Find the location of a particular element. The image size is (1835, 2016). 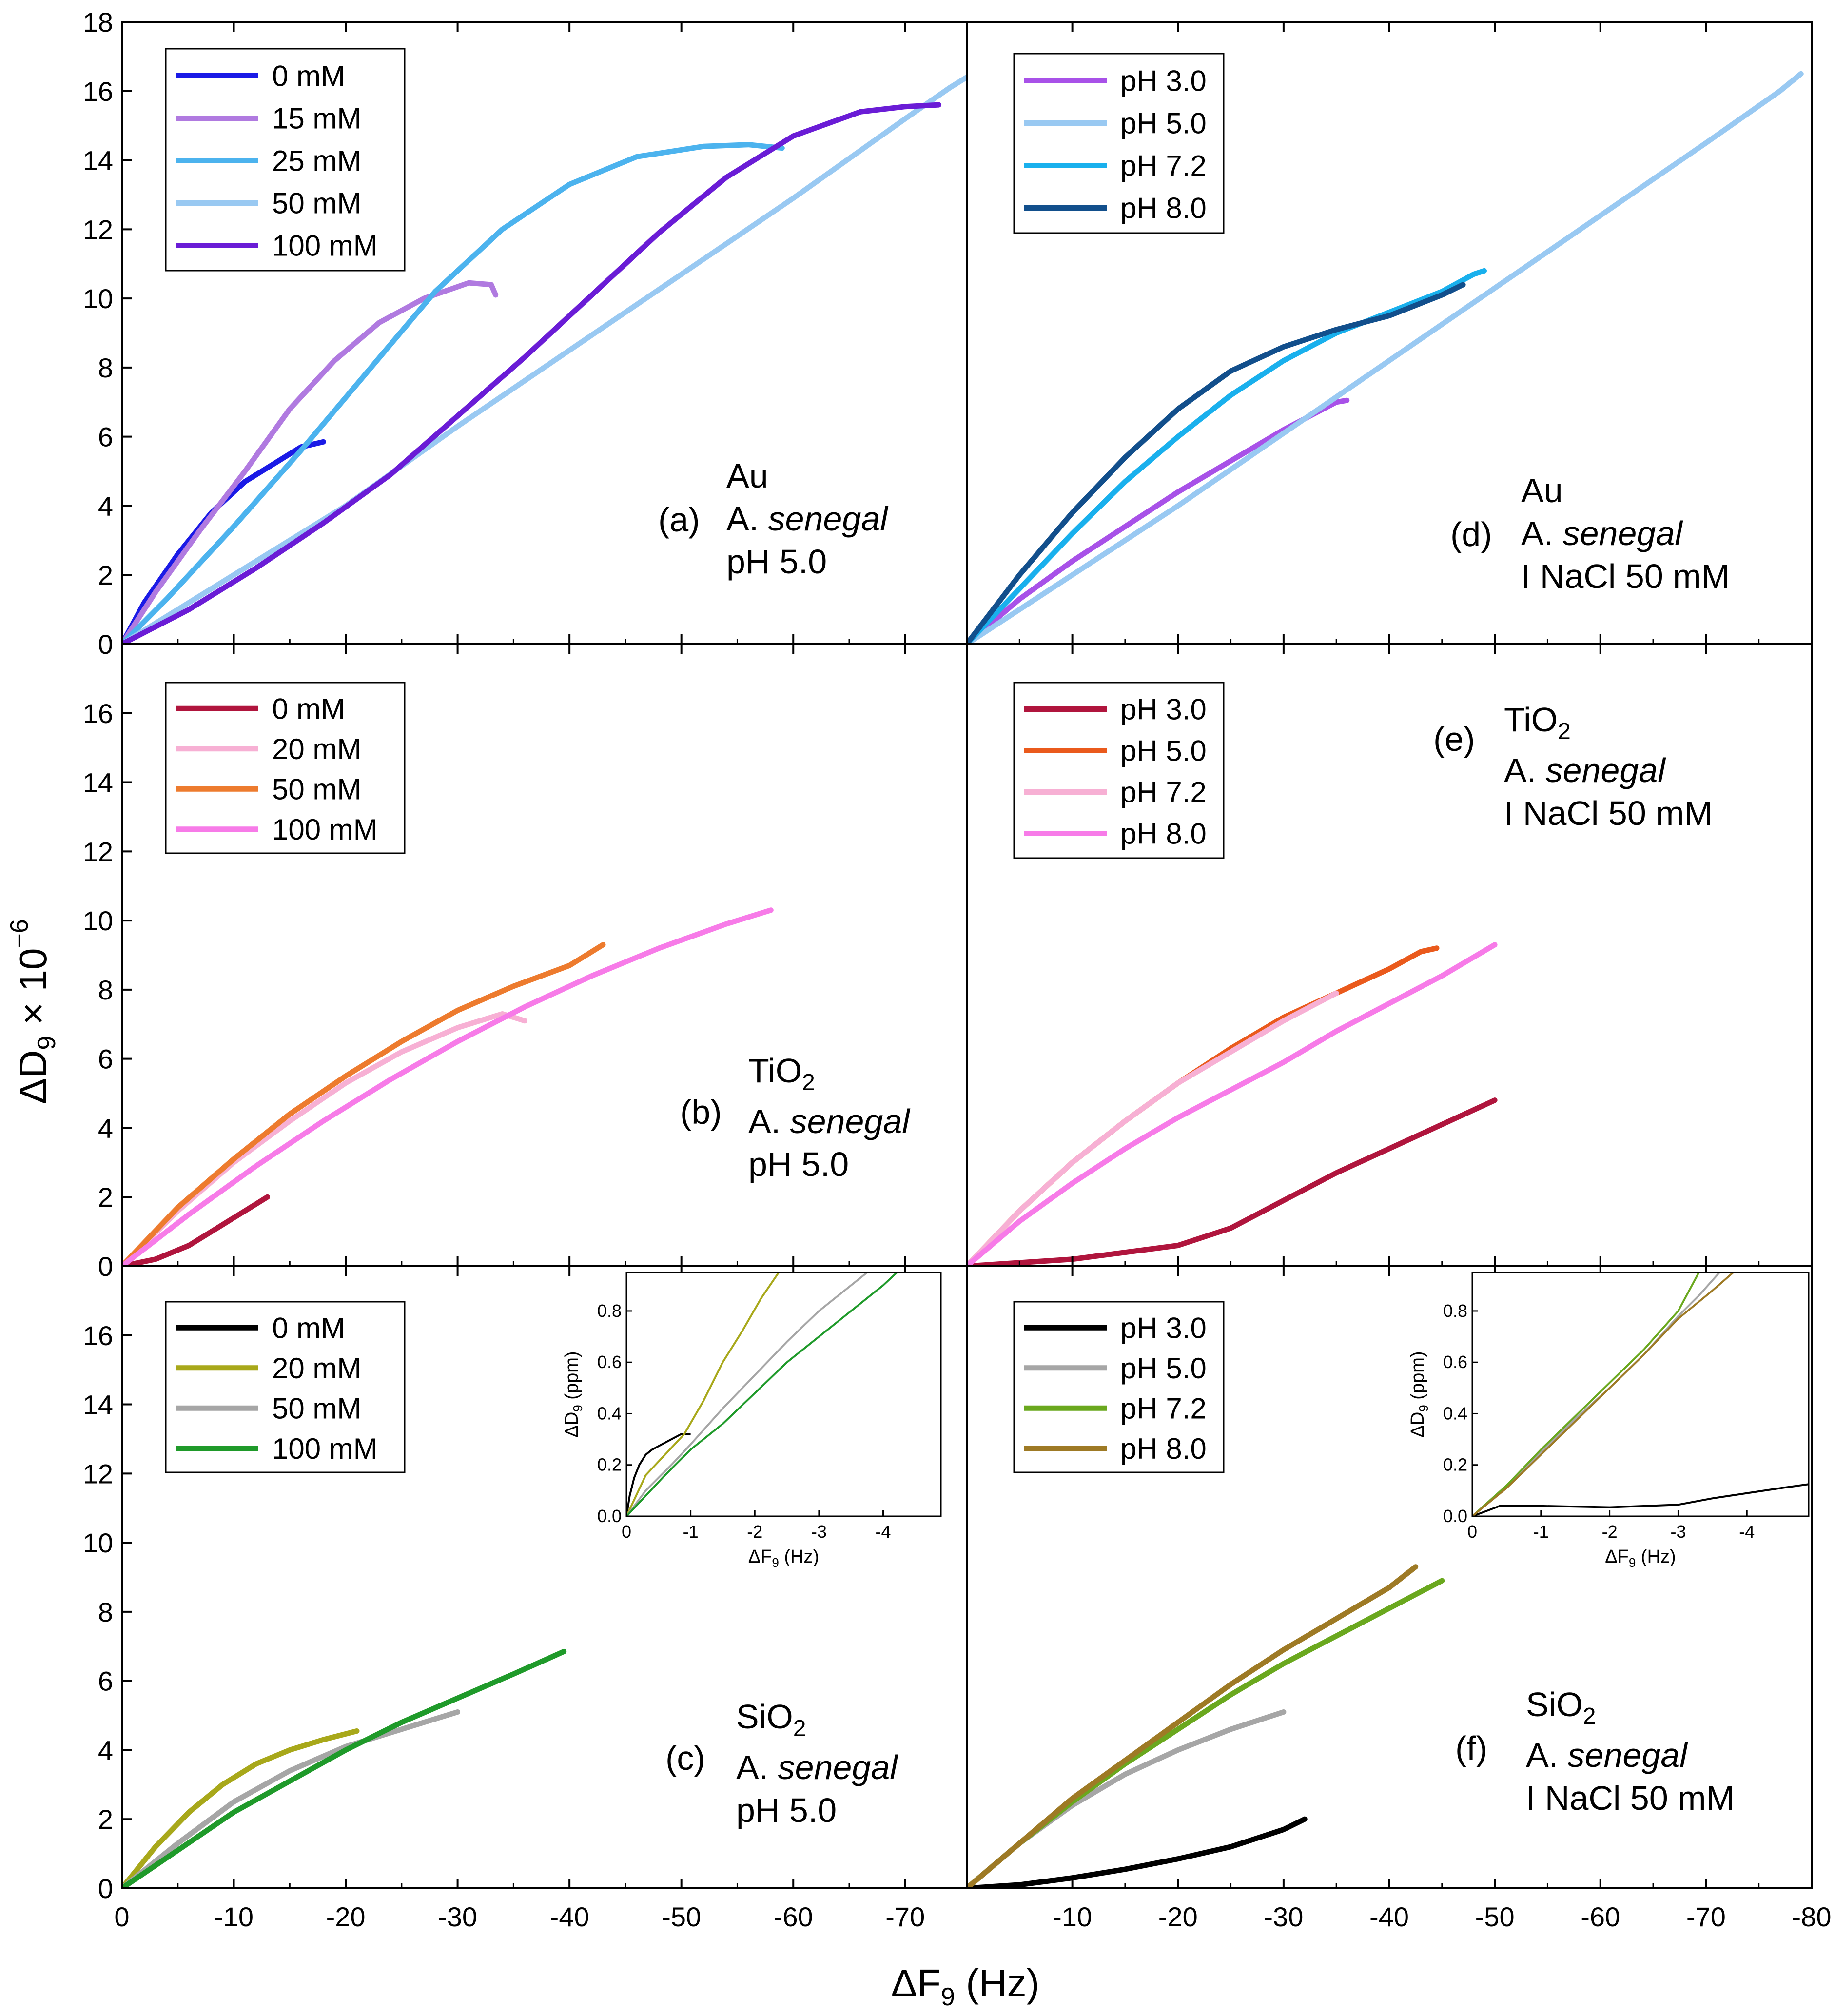

series-line-b-100-mm is located at coordinates (448, 1086).